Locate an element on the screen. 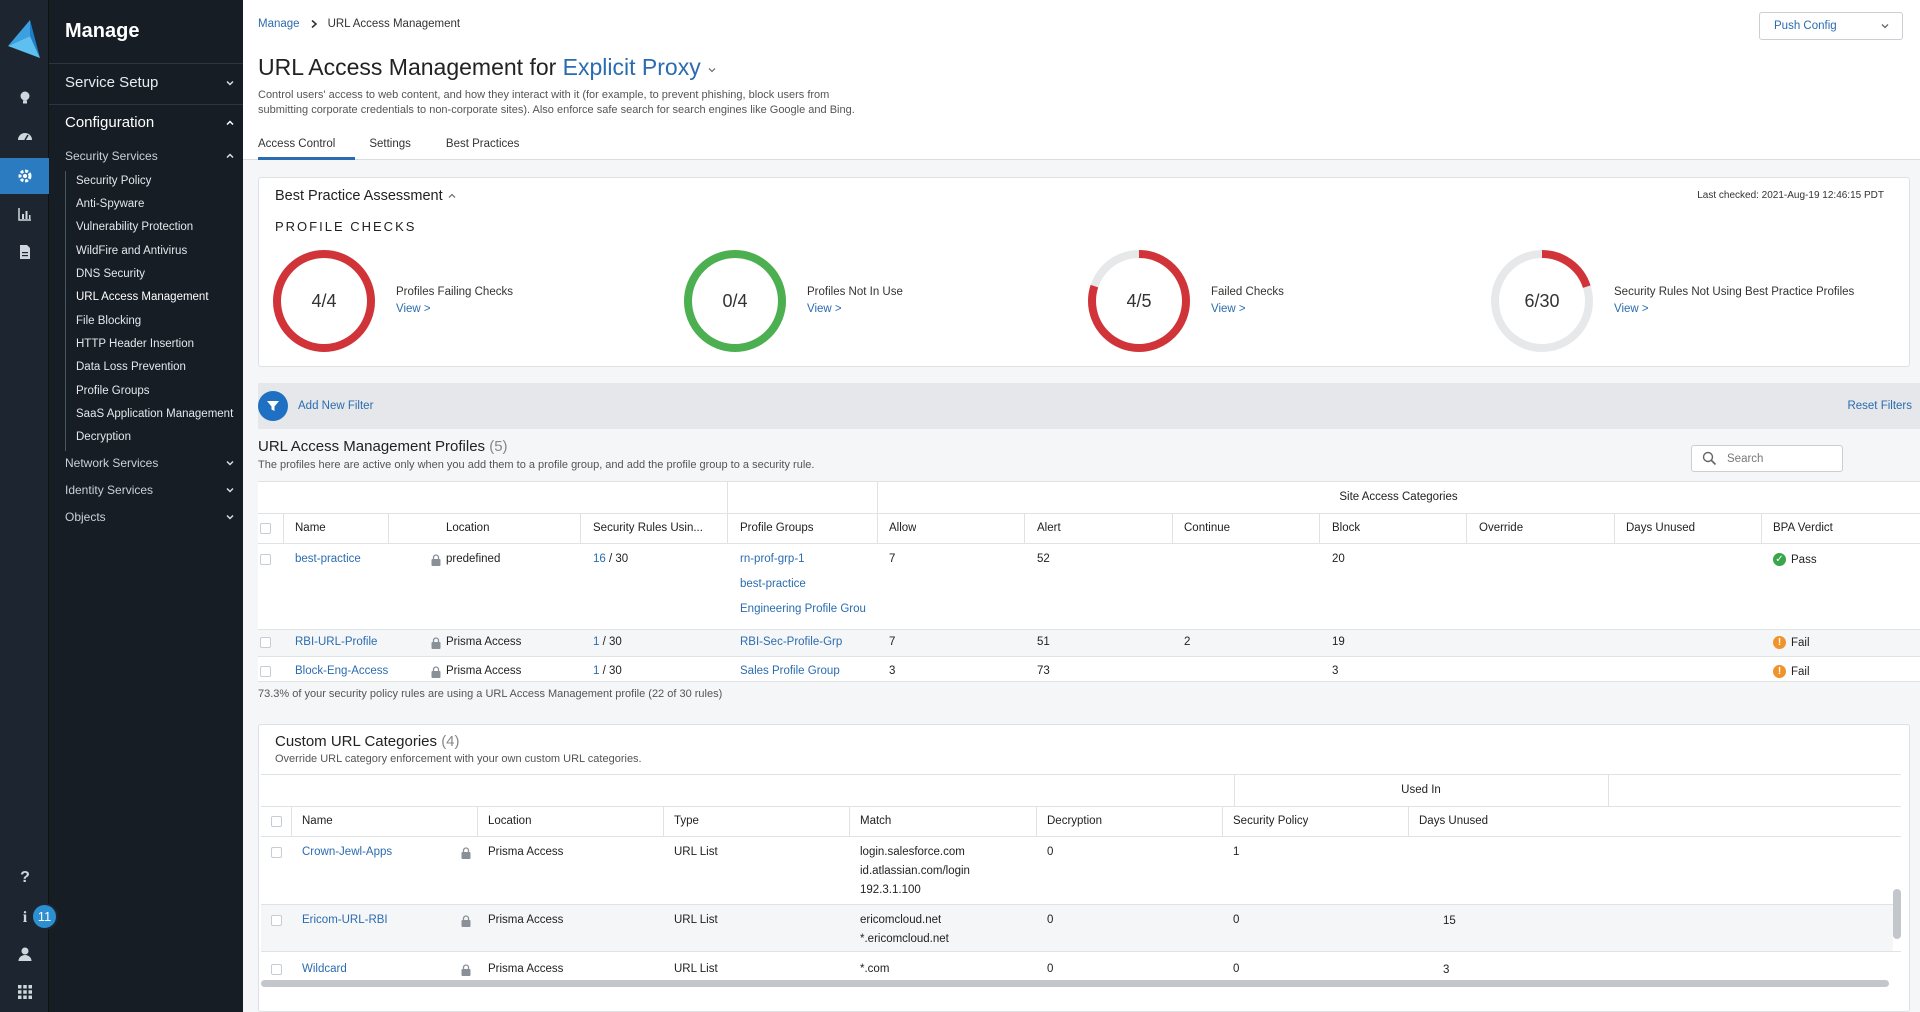 This screenshot has height=1012, width=1920. sidebar-item-http-header-insertion: HTTP Header Insertion is located at coordinates (135, 344).